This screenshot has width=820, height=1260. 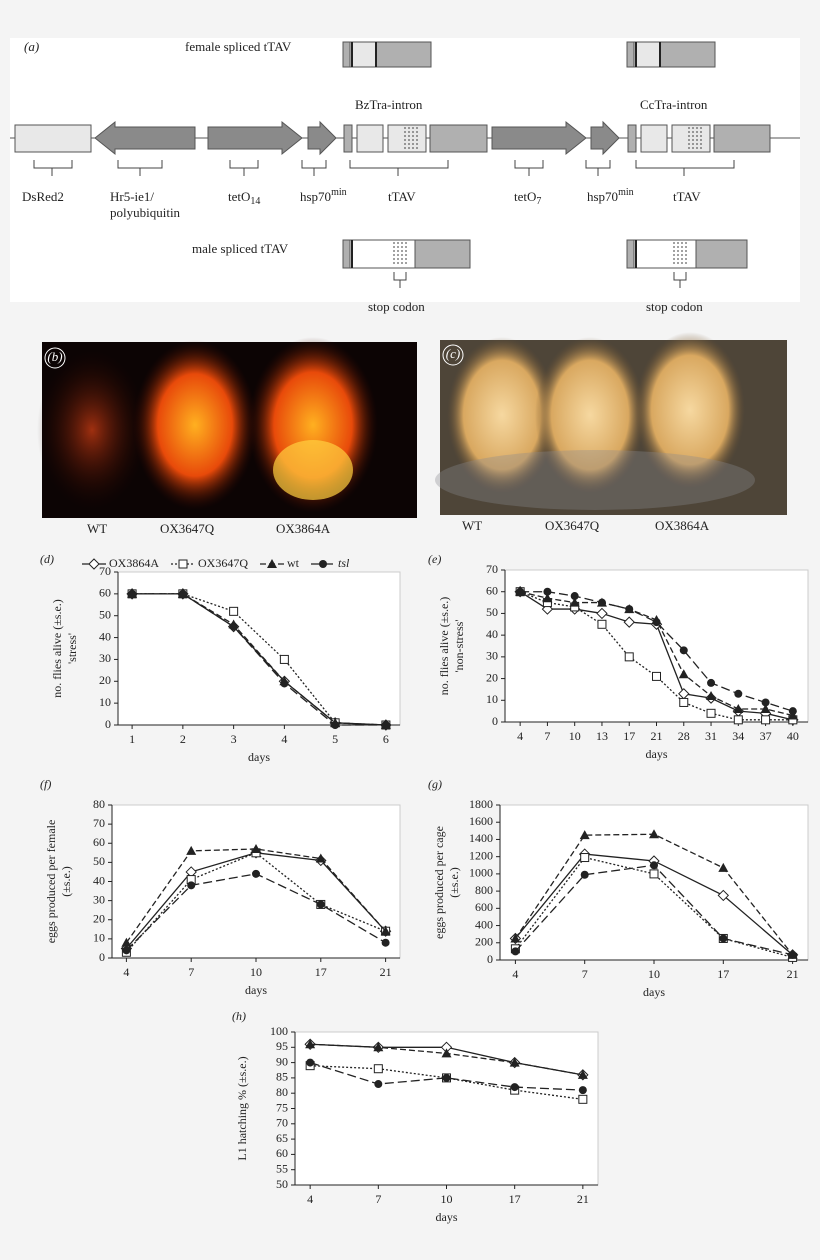 I want to click on photo-caption: OX3647Q, so click(x=572, y=525).